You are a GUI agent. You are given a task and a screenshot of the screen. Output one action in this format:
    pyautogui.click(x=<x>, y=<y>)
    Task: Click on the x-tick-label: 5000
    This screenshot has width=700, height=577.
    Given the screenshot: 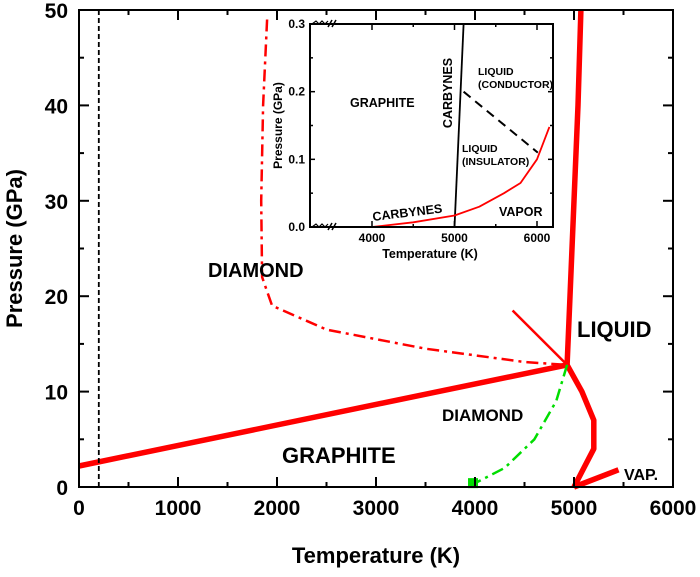 What is the action you would take?
    pyautogui.click(x=574, y=508)
    